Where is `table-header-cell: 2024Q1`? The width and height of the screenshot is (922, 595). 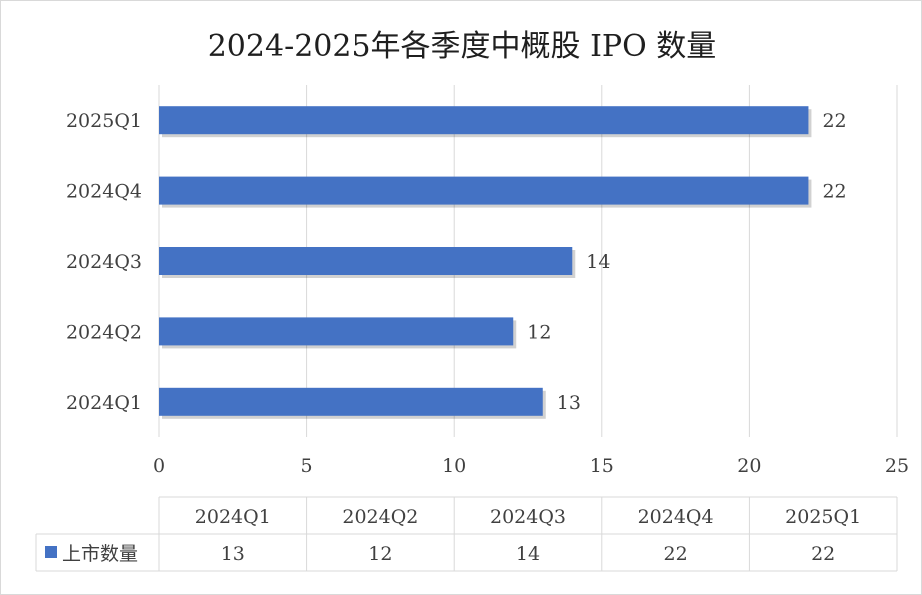
table-header-cell: 2024Q1 is located at coordinates (233, 517).